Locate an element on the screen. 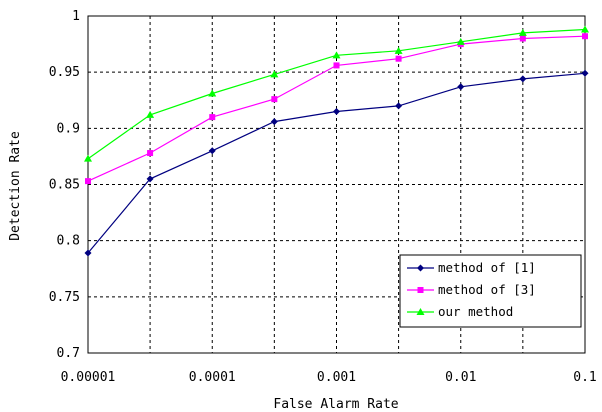  legend: method of [1] method of [3] our method is located at coordinates (490, 291).